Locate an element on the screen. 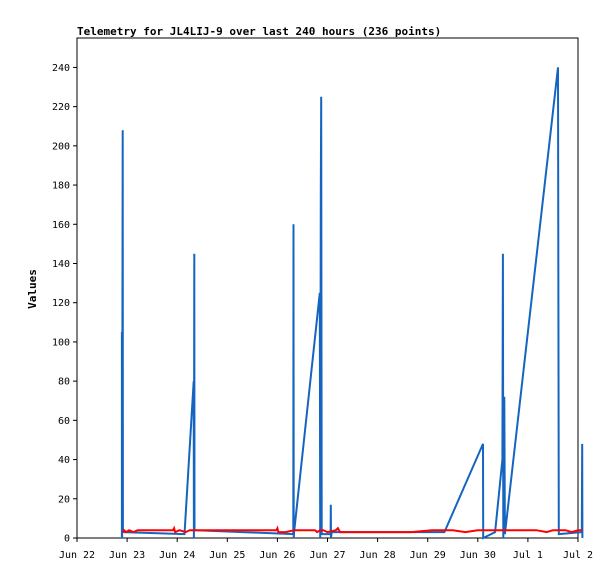 The image size is (615, 579). x-tick-label: Jun 25 is located at coordinates (227, 555).